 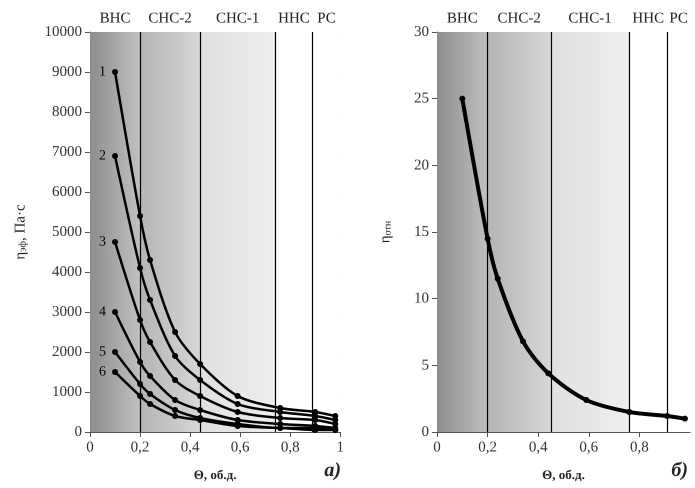 I want to click on y-tick-label: 5000, so click(x=67, y=232).